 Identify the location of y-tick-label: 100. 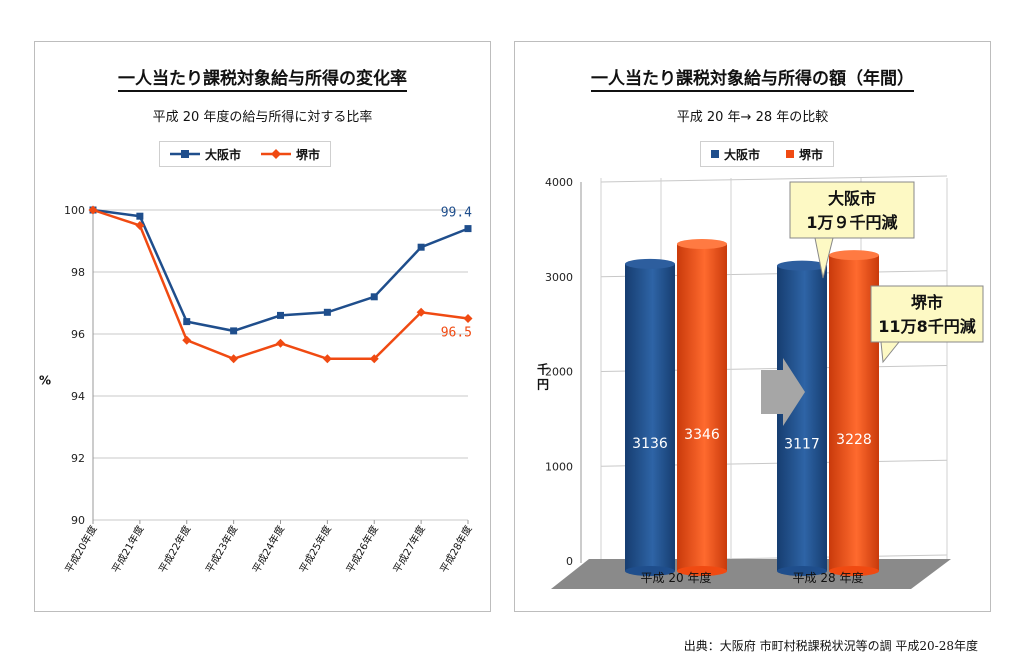
(74, 210).